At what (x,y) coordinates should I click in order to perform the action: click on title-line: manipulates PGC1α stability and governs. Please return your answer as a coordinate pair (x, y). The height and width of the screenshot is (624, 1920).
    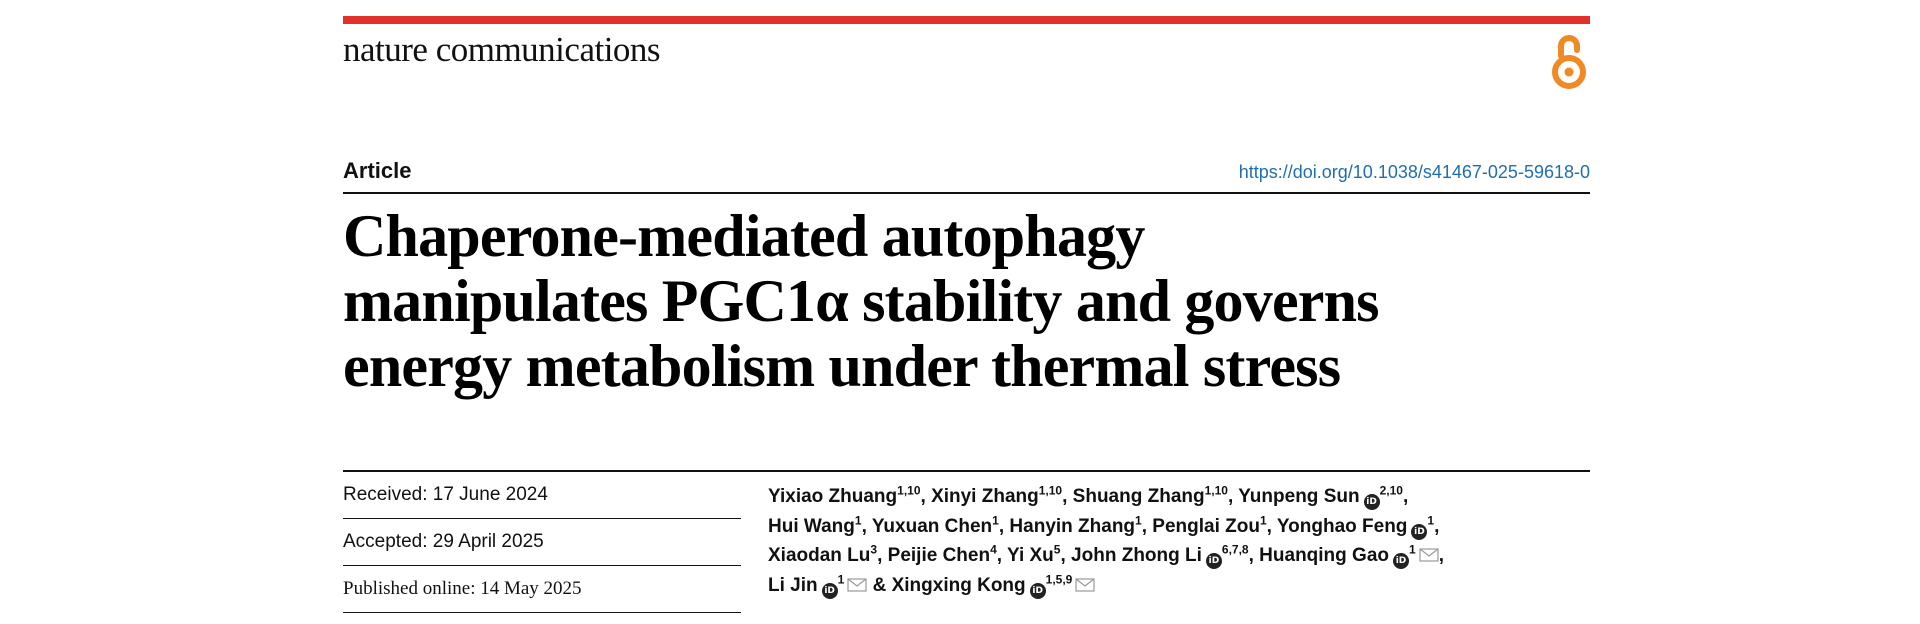
    Looking at the image, I should click on (861, 301).